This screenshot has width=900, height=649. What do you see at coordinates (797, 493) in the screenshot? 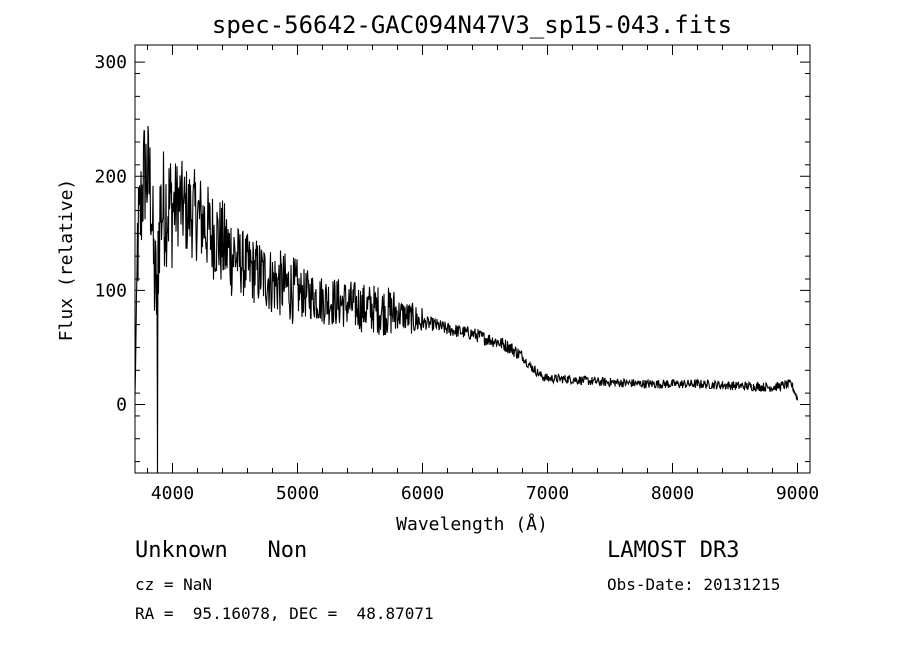
I see `x-tick-label: 9000` at bounding box center [797, 493].